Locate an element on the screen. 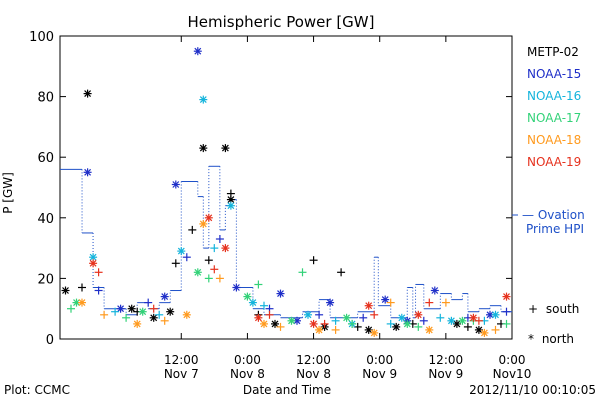 This screenshot has width=600, height=405. x-tick-label-date: Nov 8 is located at coordinates (247, 374).